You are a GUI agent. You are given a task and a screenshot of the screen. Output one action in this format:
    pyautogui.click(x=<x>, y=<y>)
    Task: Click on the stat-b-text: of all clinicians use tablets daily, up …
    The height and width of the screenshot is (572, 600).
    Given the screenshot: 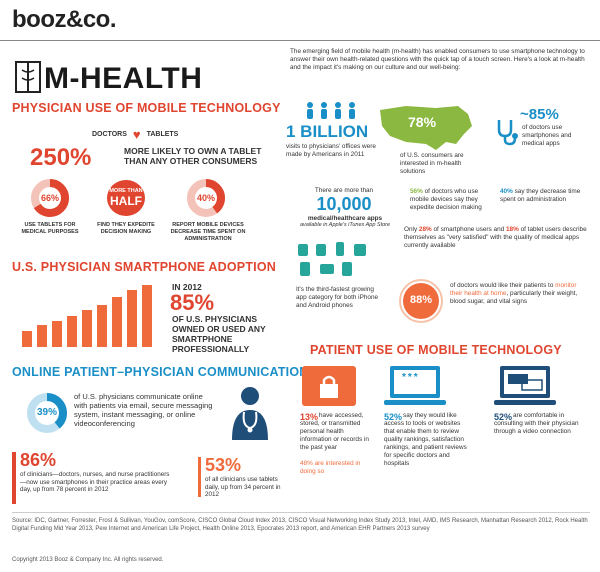 What is the action you would take?
    pyautogui.click(x=243, y=487)
    